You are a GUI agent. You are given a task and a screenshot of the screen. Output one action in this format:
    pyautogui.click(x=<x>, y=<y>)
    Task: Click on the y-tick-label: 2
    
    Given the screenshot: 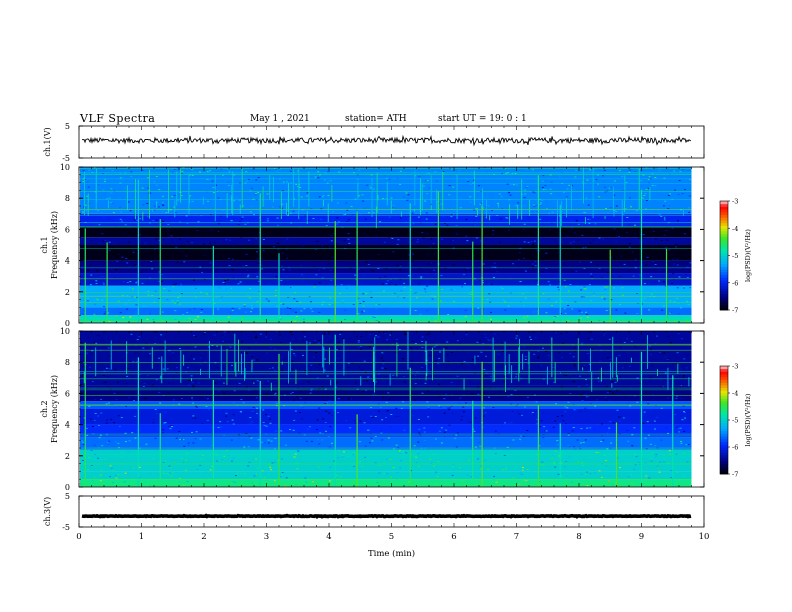 What is the action you would take?
    pyautogui.click(x=67, y=292)
    